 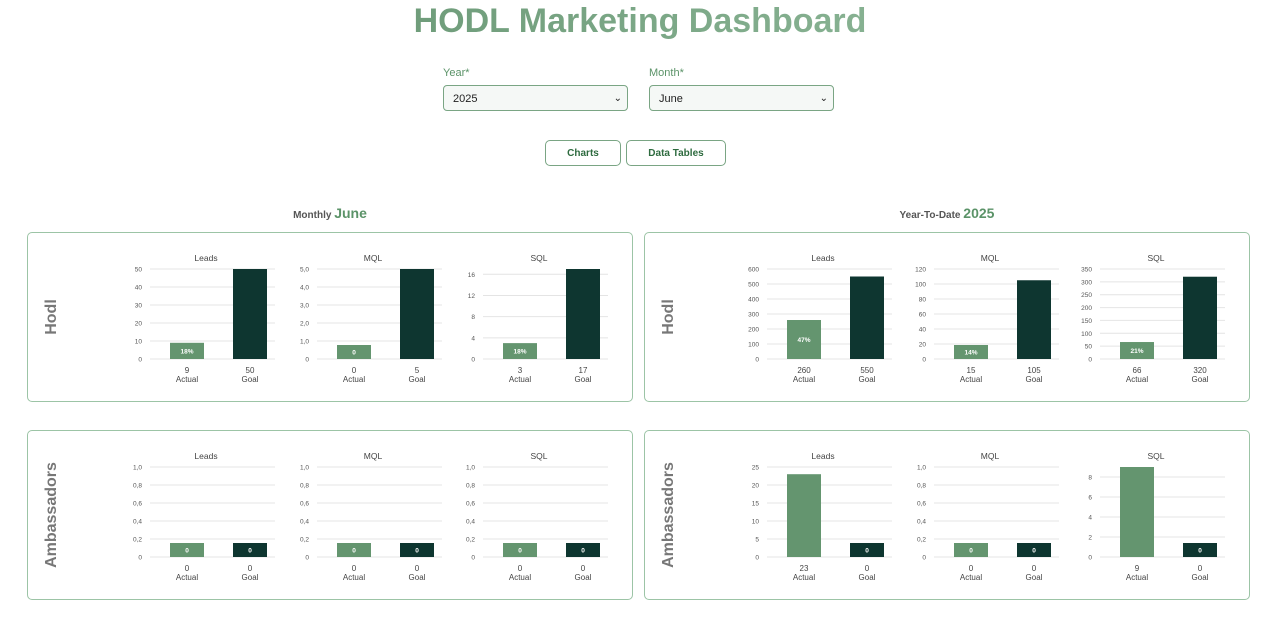 What do you see at coordinates (186, 351) in the screenshot?
I see `bar-data-label: 18%` at bounding box center [186, 351].